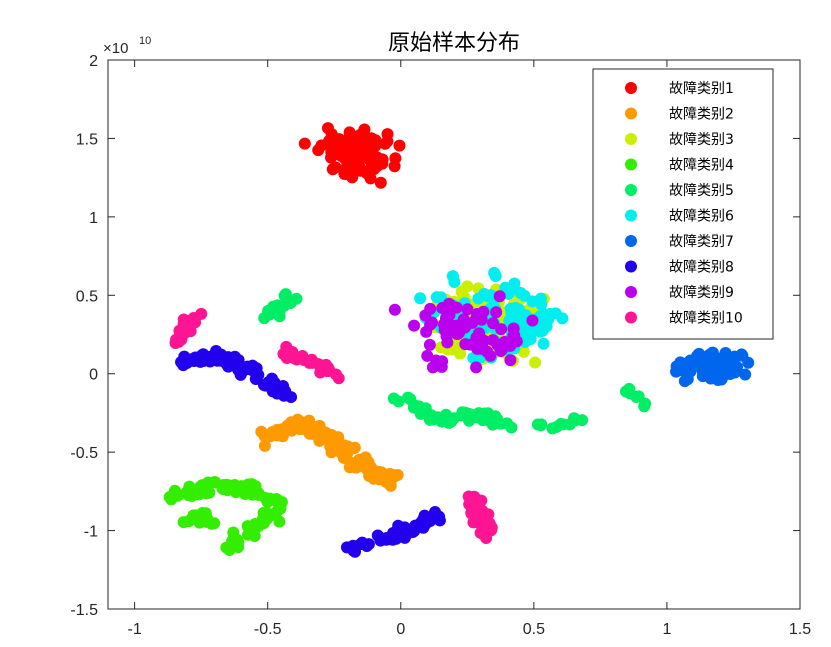  What do you see at coordinates (701, 191) in the screenshot?
I see `legend-label: 故障类别5` at bounding box center [701, 191].